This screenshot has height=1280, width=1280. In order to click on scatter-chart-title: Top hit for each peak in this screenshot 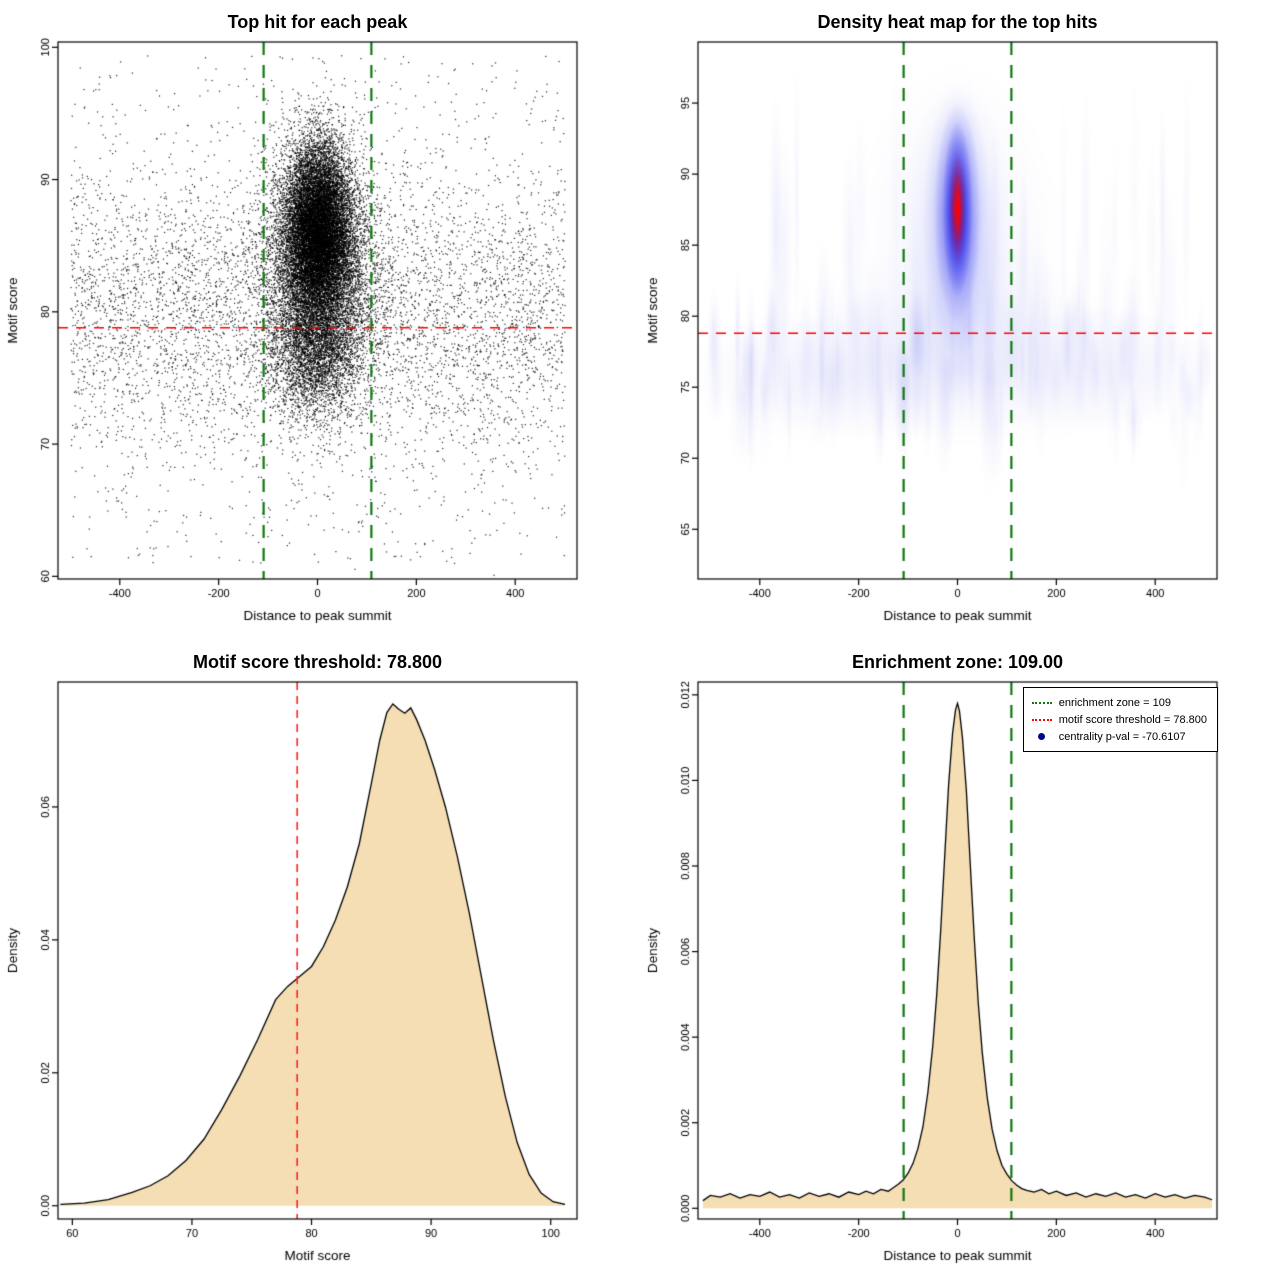, I will do `click(317, 22)`.